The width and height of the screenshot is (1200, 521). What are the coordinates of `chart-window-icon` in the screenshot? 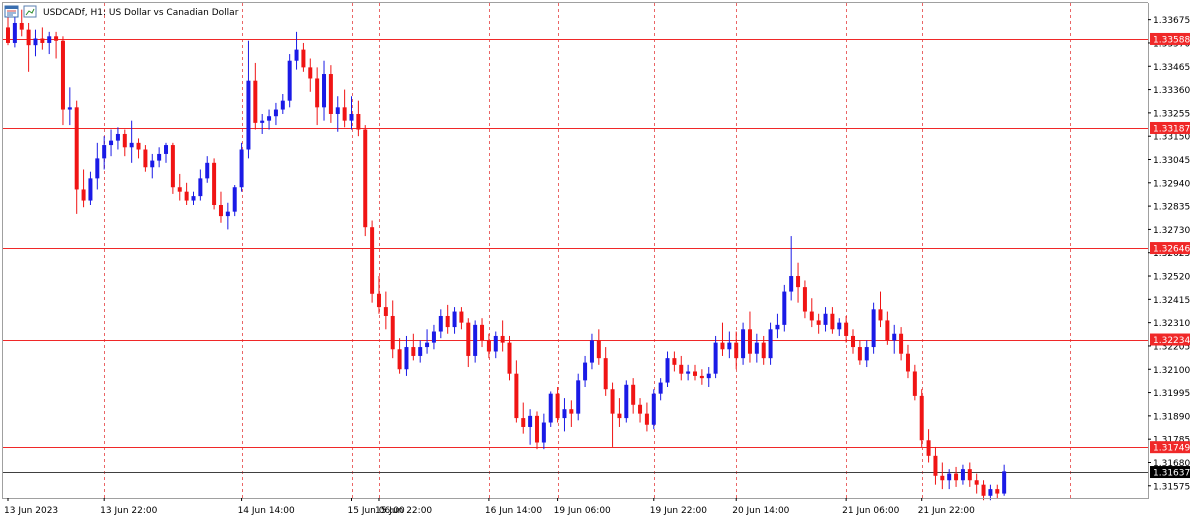 It's located at (11, 11).